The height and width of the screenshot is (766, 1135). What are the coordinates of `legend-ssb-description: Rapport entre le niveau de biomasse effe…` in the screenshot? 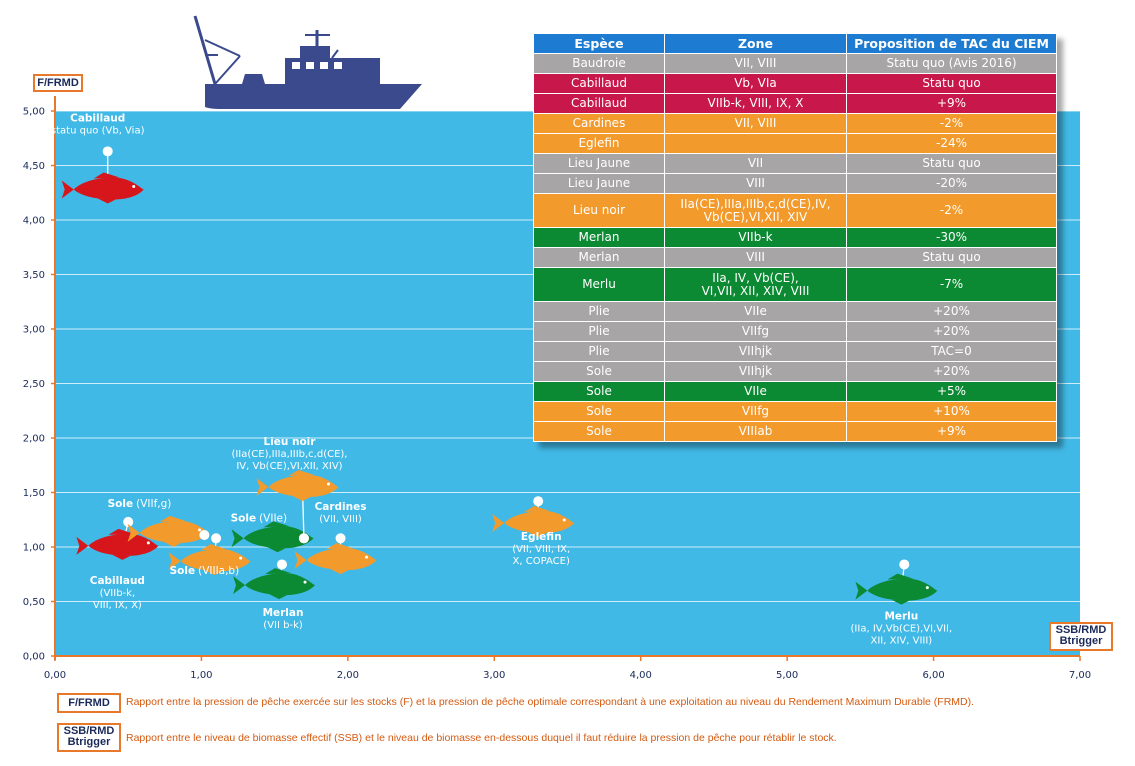 It's located at (481, 738).